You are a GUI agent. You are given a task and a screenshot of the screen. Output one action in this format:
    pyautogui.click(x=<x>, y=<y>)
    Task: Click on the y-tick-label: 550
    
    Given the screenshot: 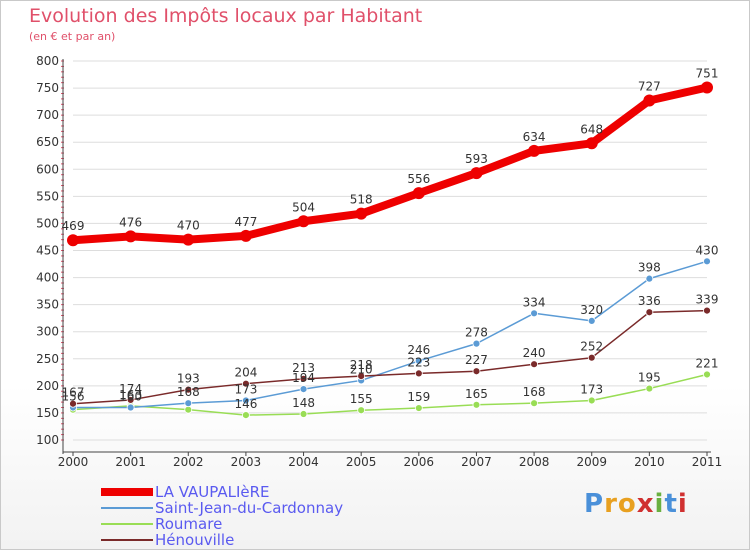 What is the action you would take?
    pyautogui.click(x=47, y=196)
    